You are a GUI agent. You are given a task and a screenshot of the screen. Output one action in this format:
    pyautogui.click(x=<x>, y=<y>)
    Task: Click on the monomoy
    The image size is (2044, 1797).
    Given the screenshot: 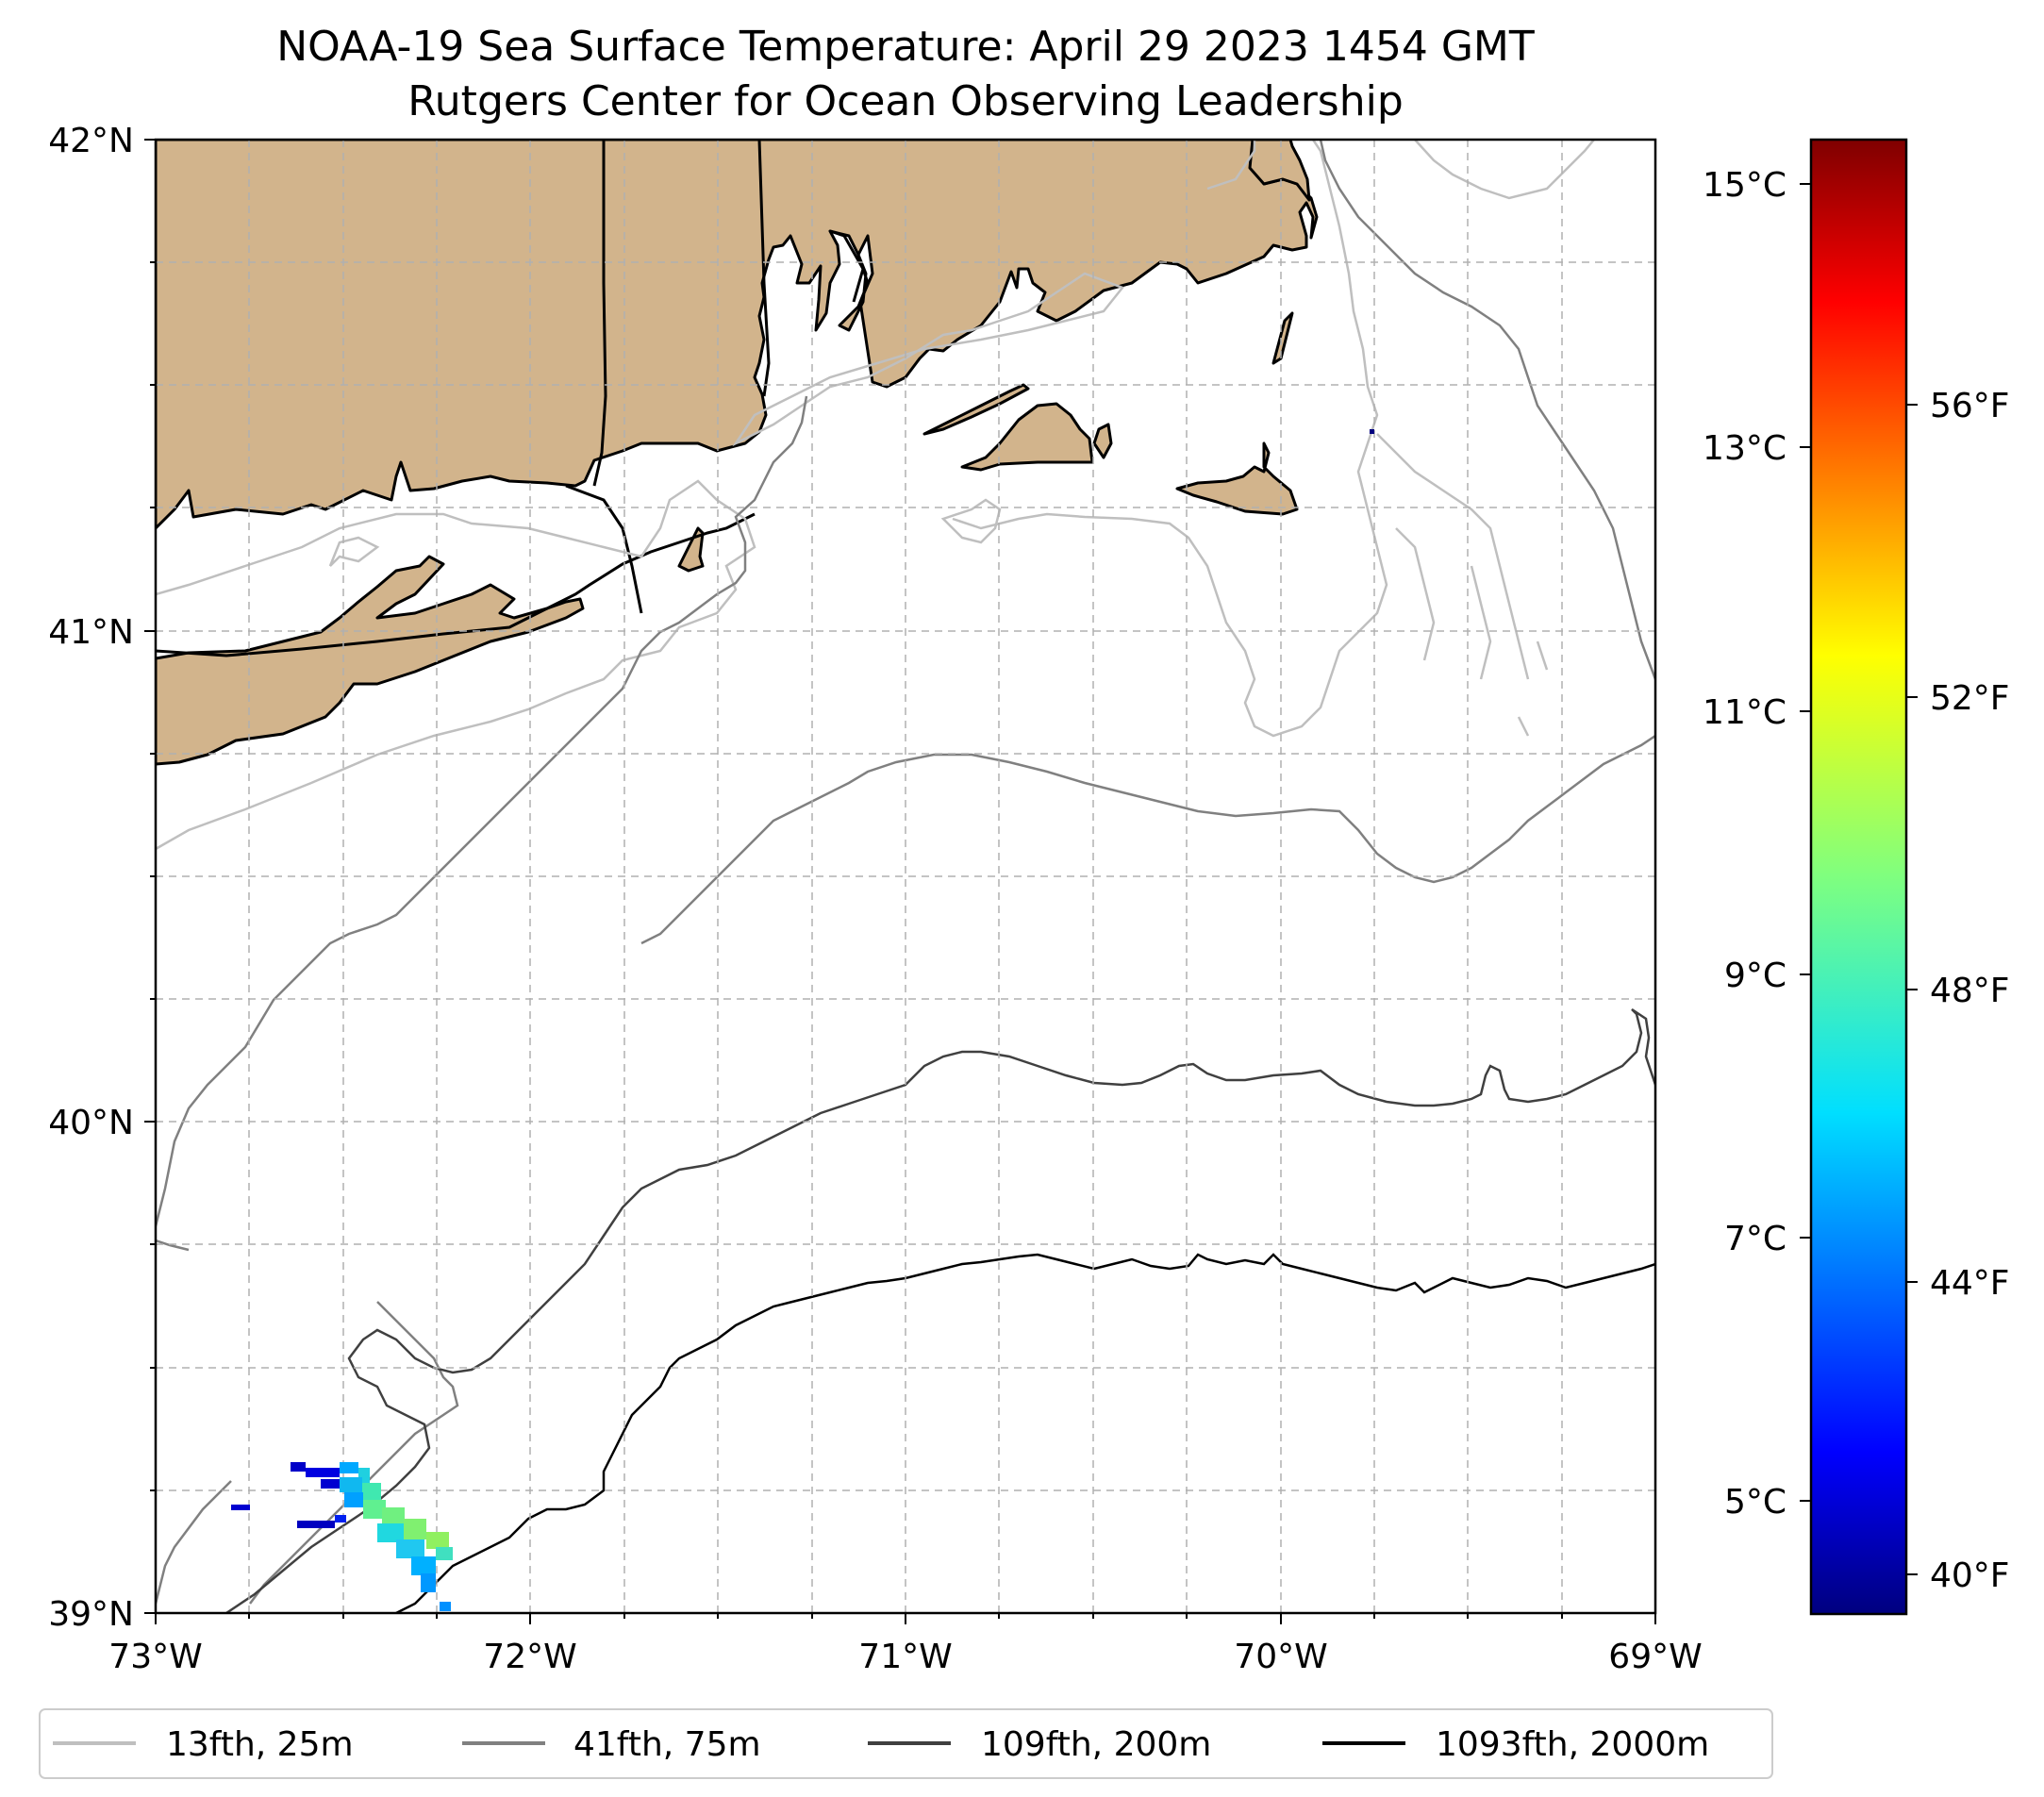 What is the action you would take?
    pyautogui.click(x=1283, y=338)
    